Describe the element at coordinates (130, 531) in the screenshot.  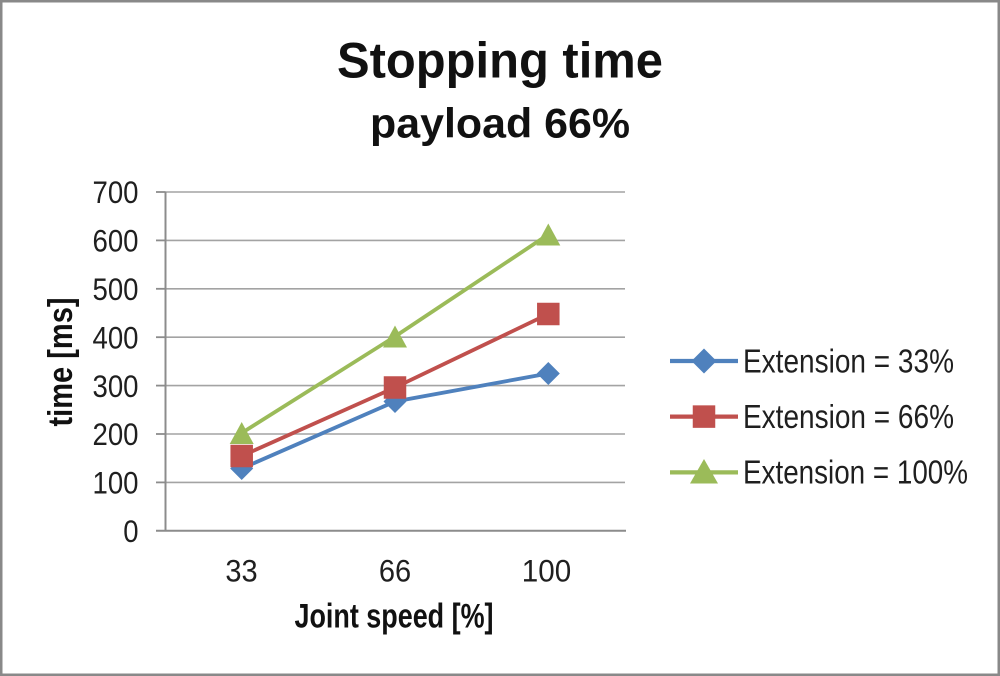
I see `svg-text: 0` at that location.